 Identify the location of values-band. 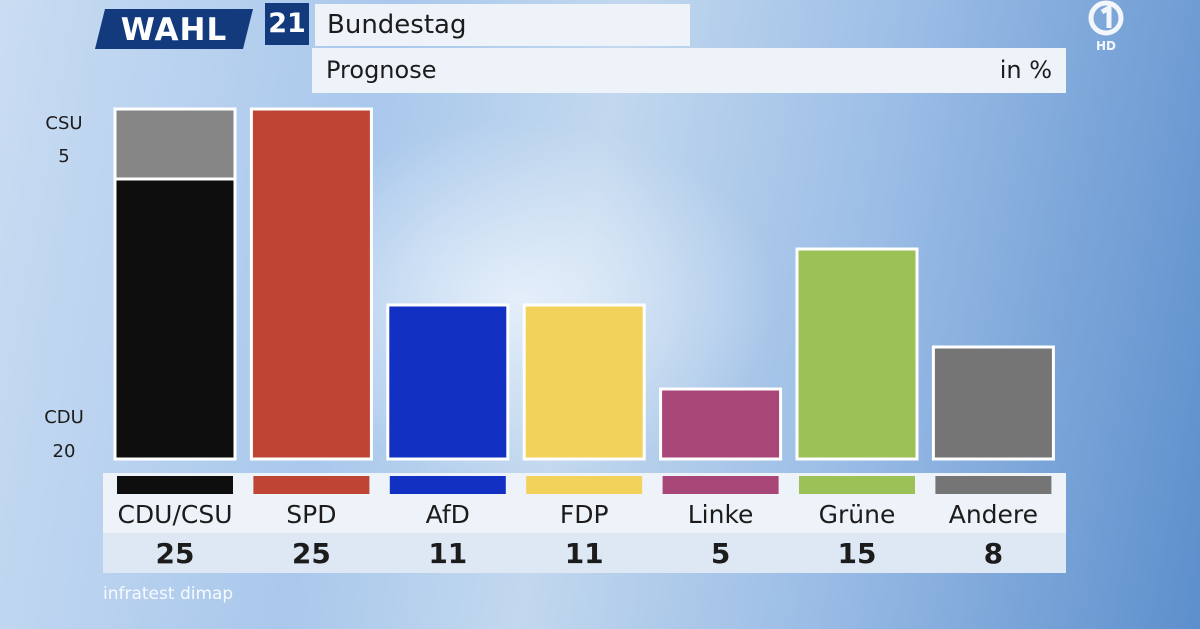
(584, 553).